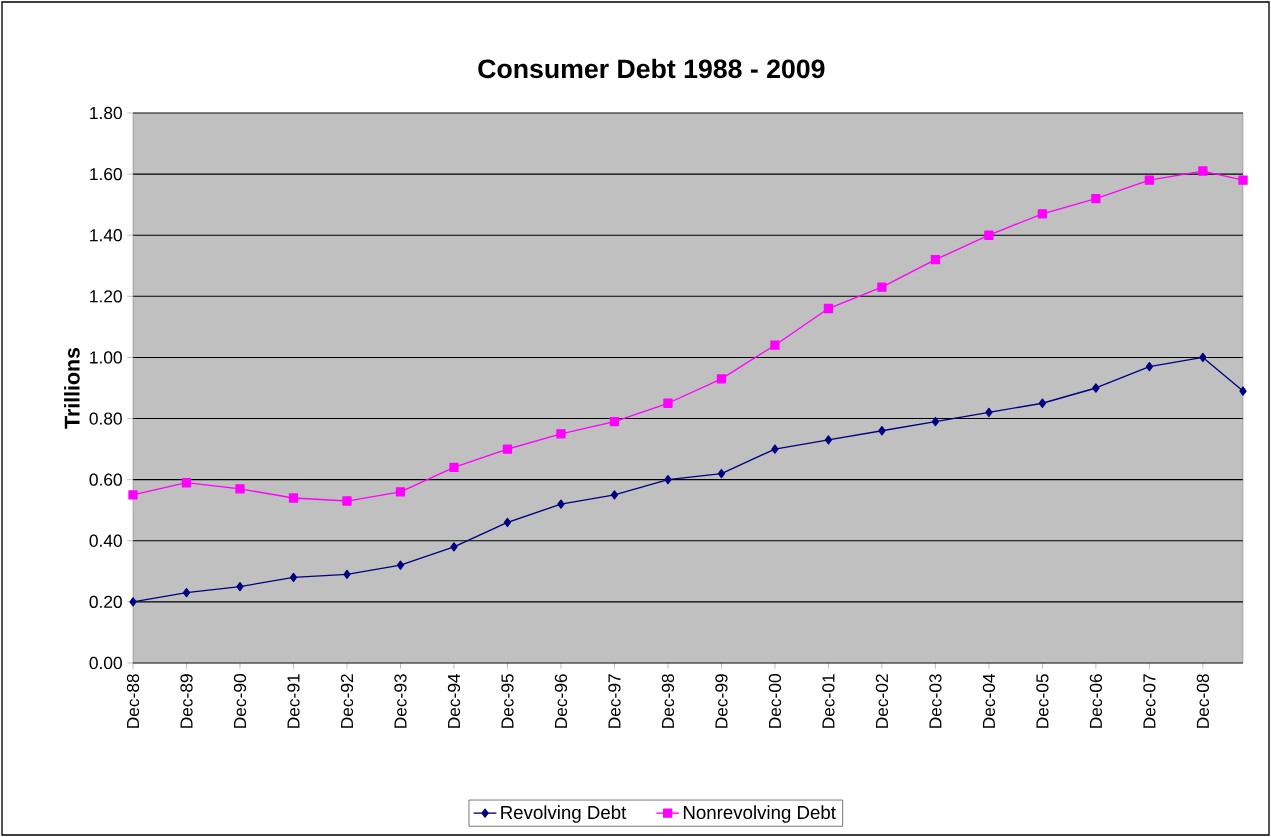  I want to click on y-tick-label: 0.00, so click(105, 663).